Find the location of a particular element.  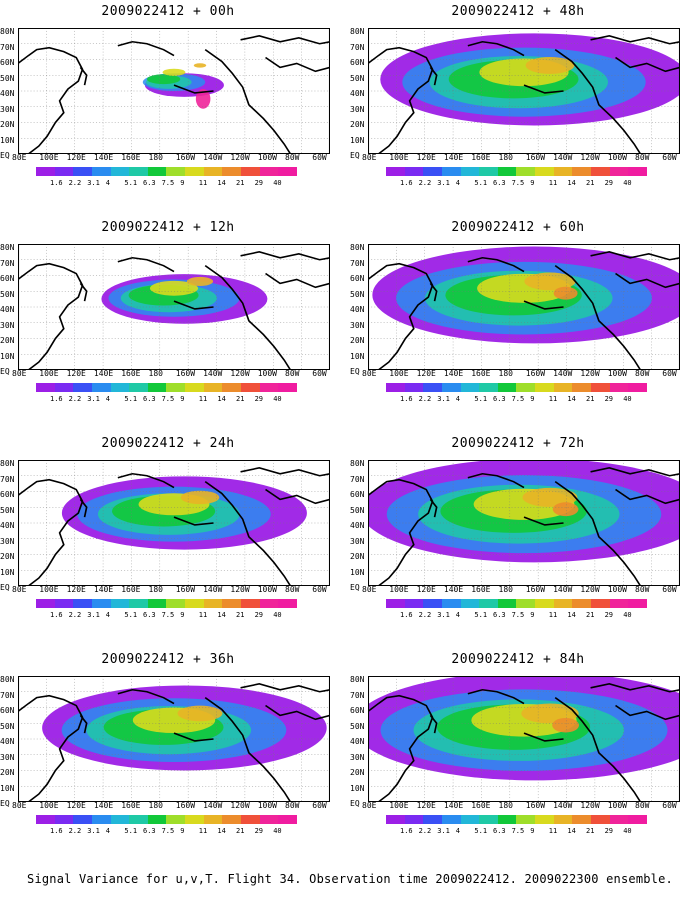

lon-label: 140E is located at coordinates (103, 157).